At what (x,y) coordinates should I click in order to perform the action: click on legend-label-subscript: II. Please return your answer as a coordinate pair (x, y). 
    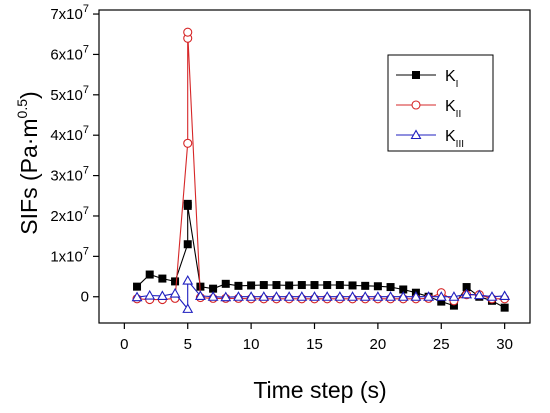
    Looking at the image, I should click on (459, 114).